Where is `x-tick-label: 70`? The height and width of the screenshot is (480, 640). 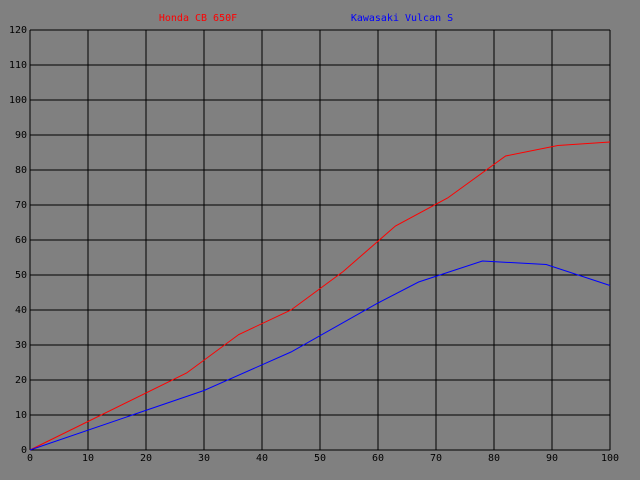
x-tick-label: 70 is located at coordinates (436, 458).